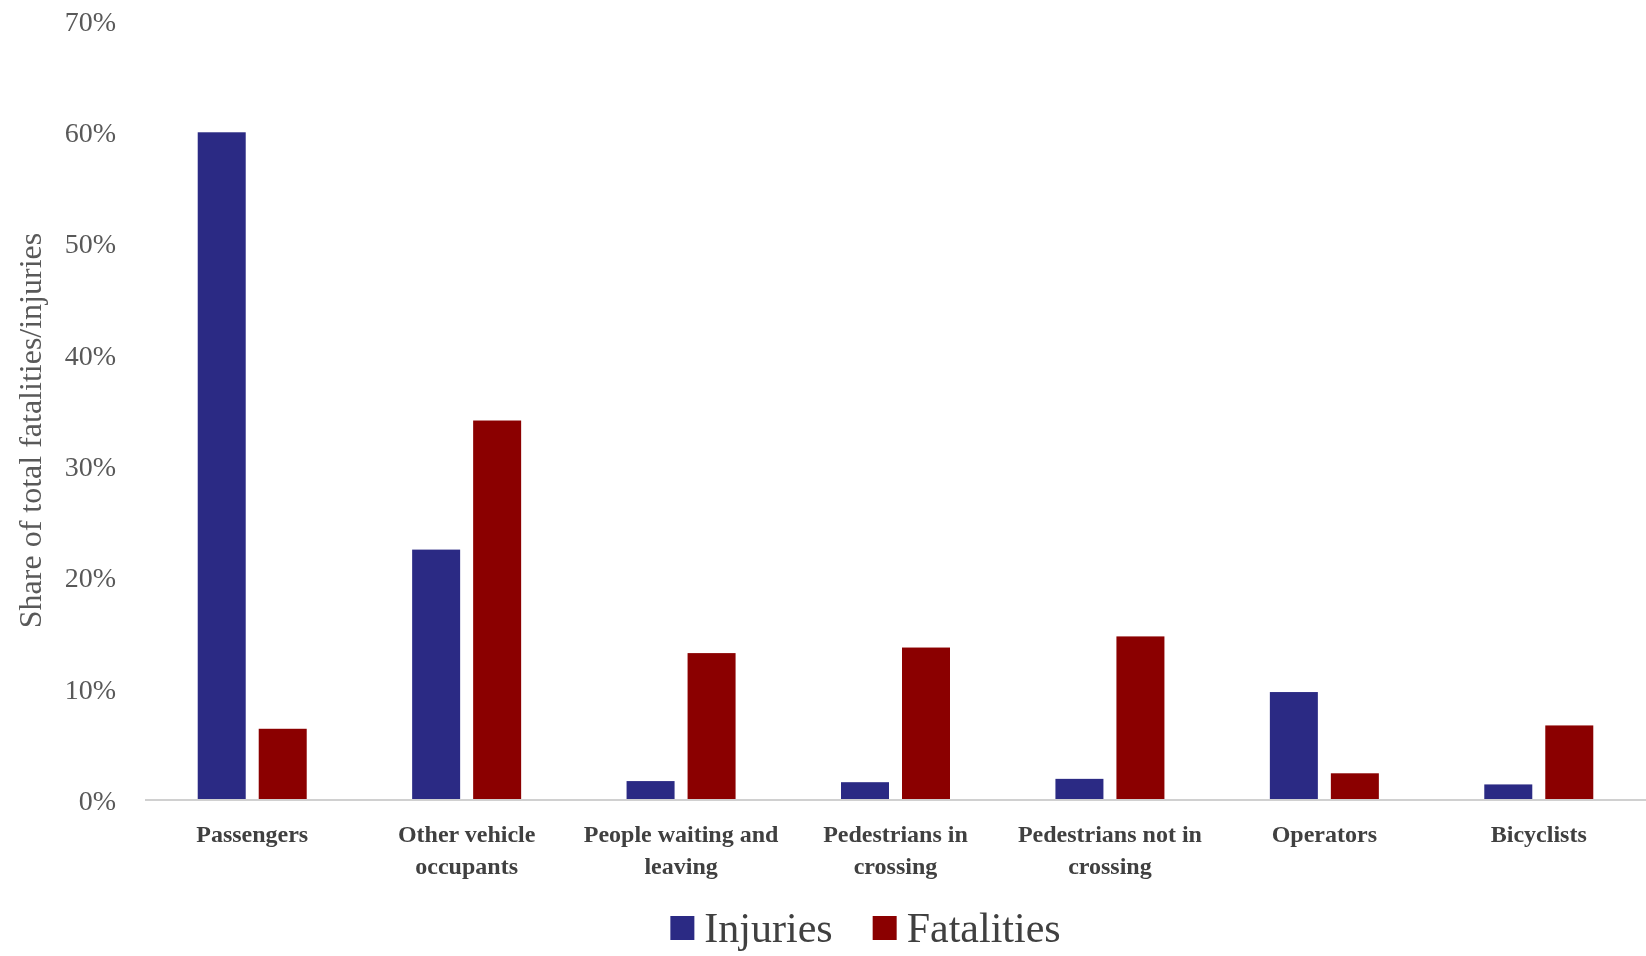 The height and width of the screenshot is (956, 1646). I want to click on y-tick-label: 40%, so click(90, 355).